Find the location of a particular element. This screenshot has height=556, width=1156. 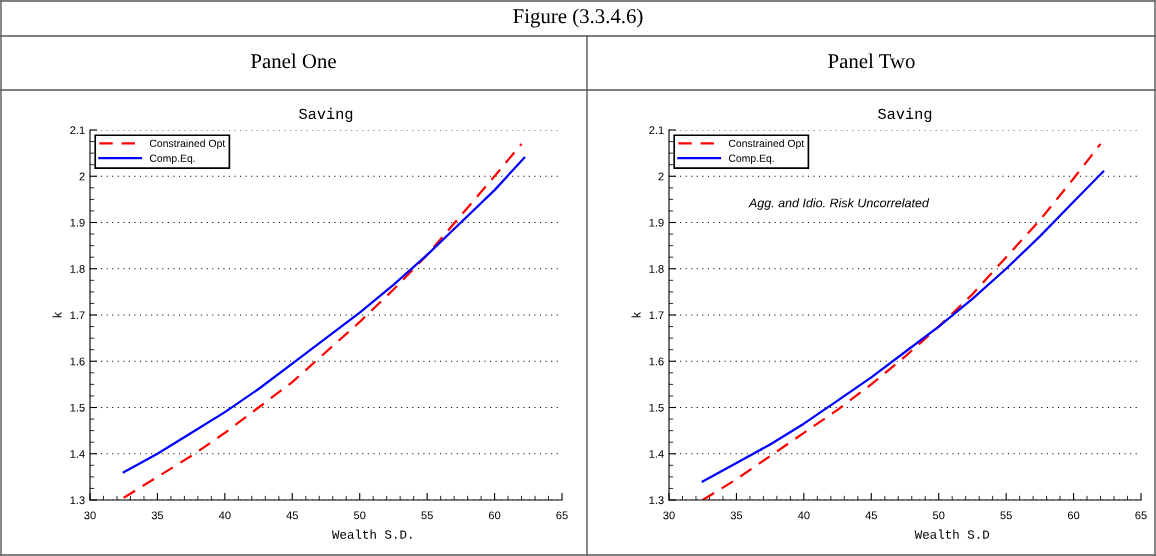

chart-subtitle: Panel One is located at coordinates (293, 61).